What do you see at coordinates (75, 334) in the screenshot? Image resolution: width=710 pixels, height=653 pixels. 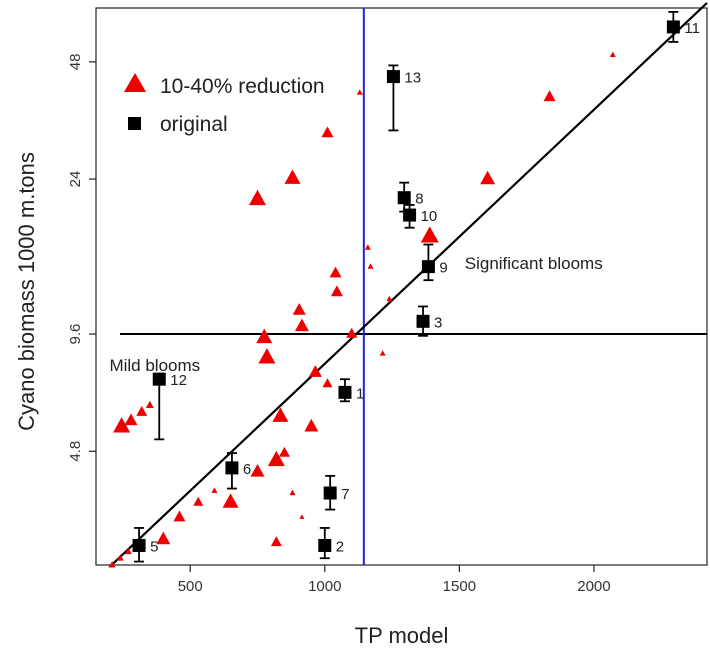 I see `y-tick-label: 9.6` at bounding box center [75, 334].